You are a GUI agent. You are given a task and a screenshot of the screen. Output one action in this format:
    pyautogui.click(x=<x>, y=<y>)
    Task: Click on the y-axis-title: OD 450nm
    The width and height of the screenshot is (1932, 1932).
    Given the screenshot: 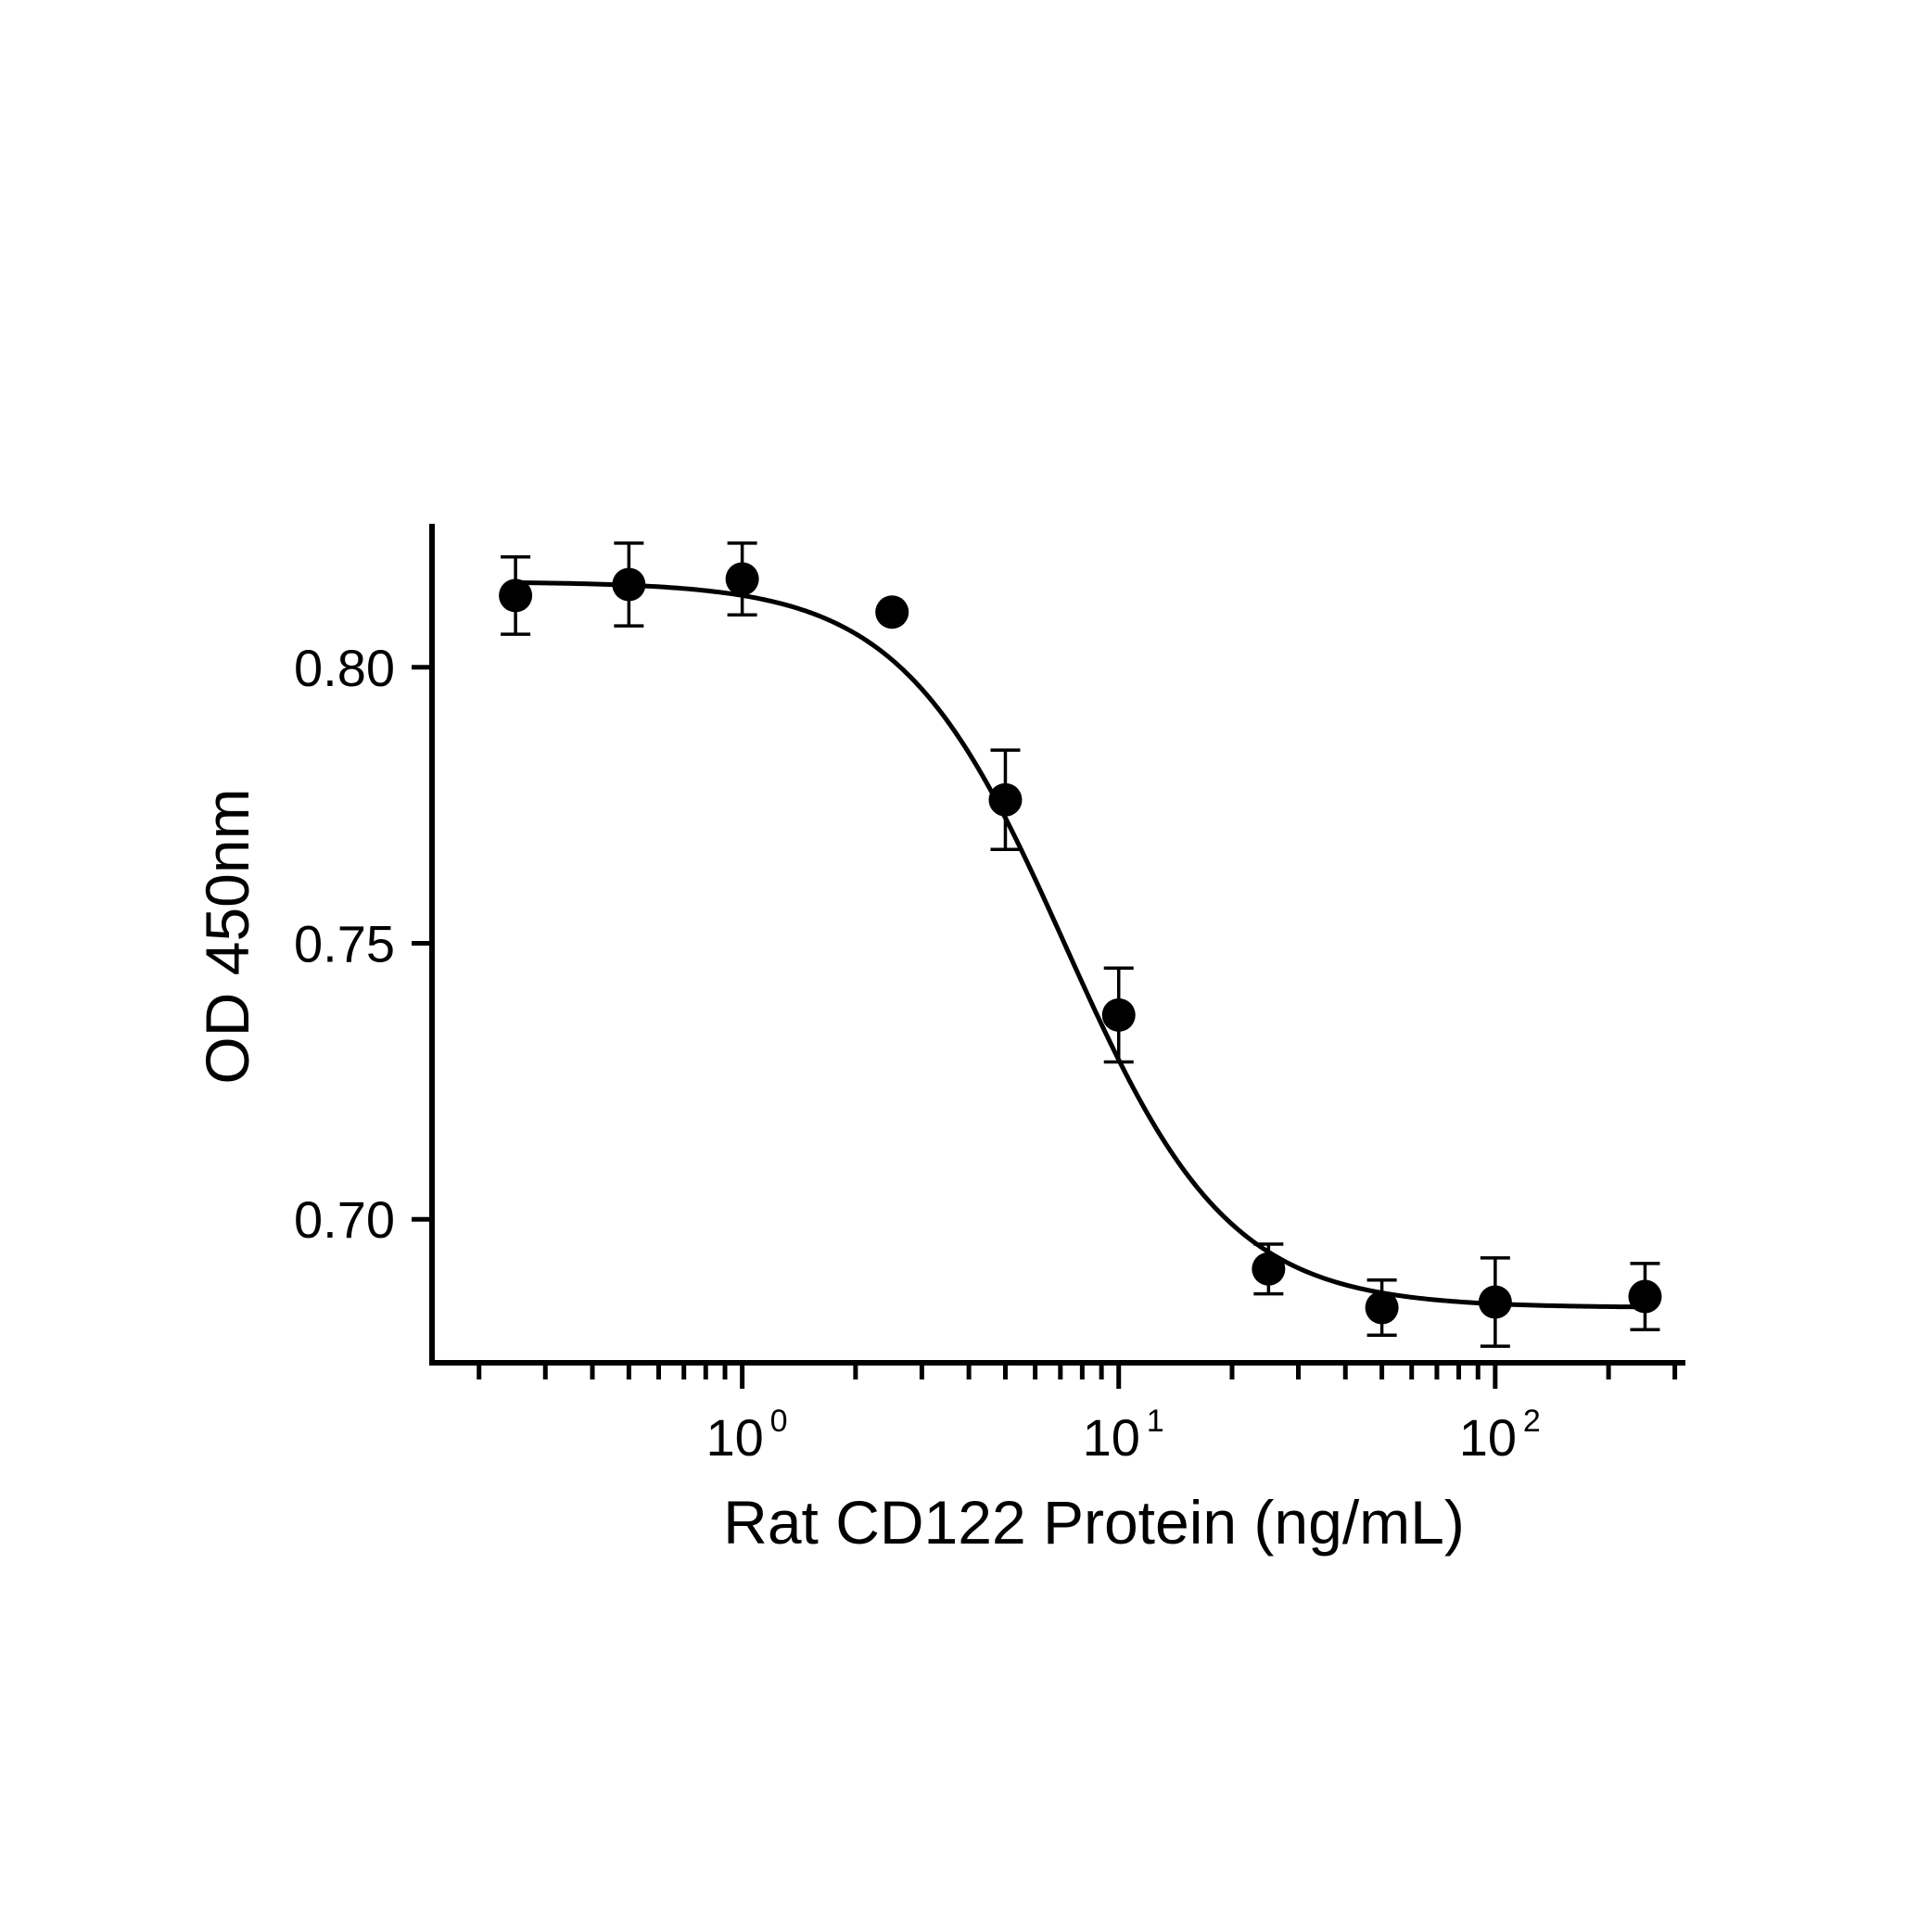 What is the action you would take?
    pyautogui.click(x=227, y=936)
    